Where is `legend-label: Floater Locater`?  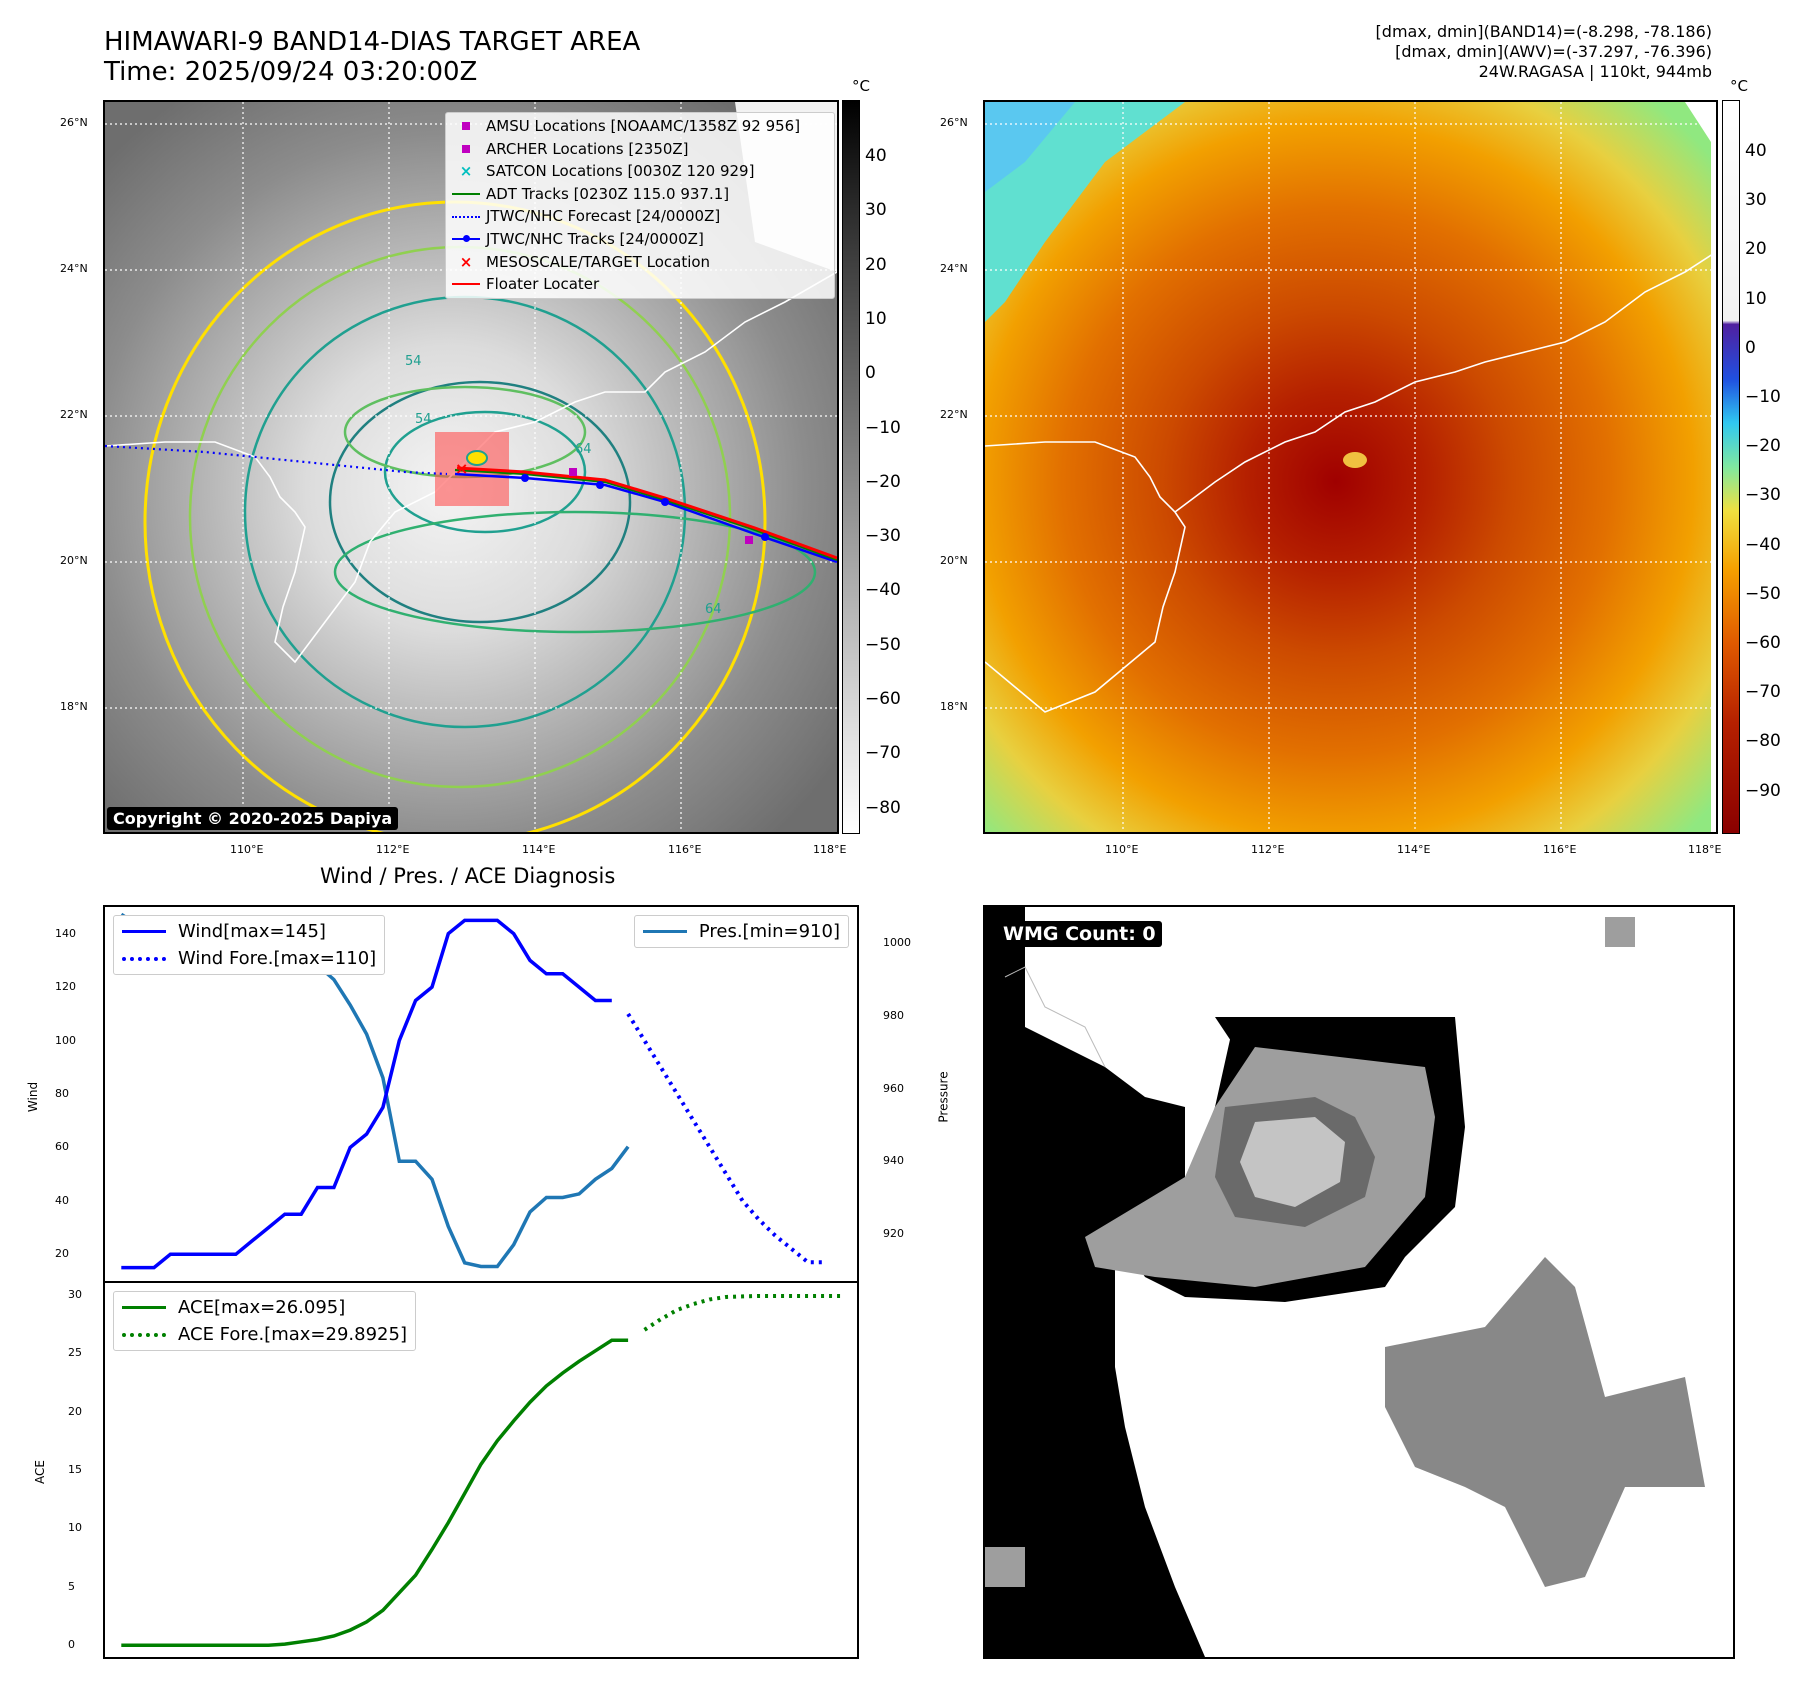 legend-label: Floater Locater is located at coordinates (543, 284).